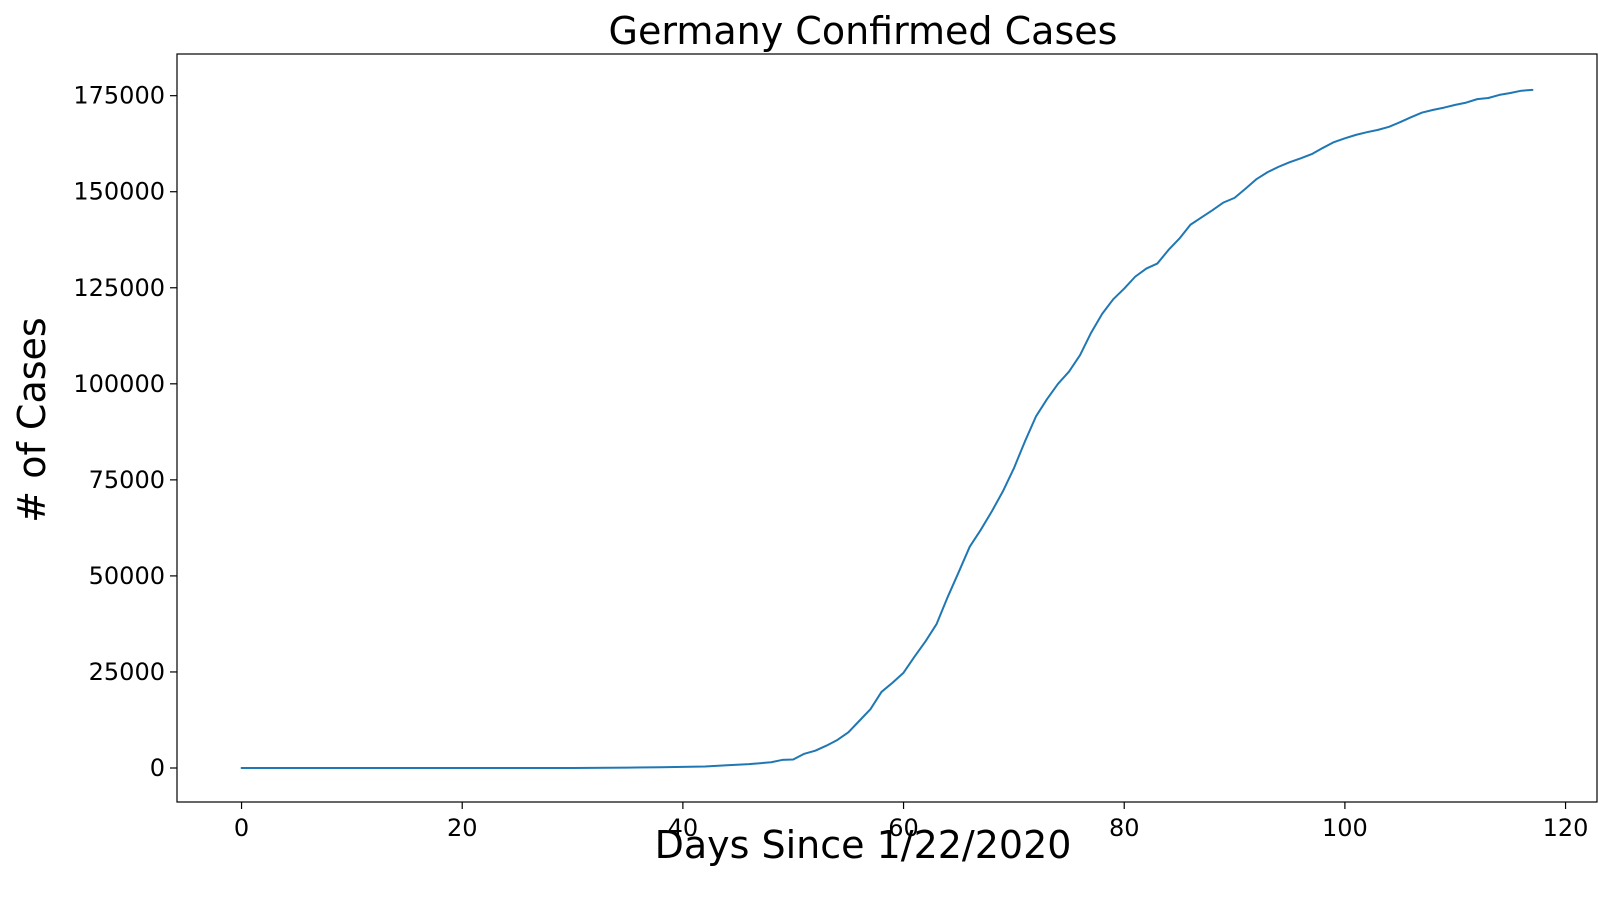  What do you see at coordinates (241, 828) in the screenshot?
I see `x-tick-label: 0` at bounding box center [241, 828].